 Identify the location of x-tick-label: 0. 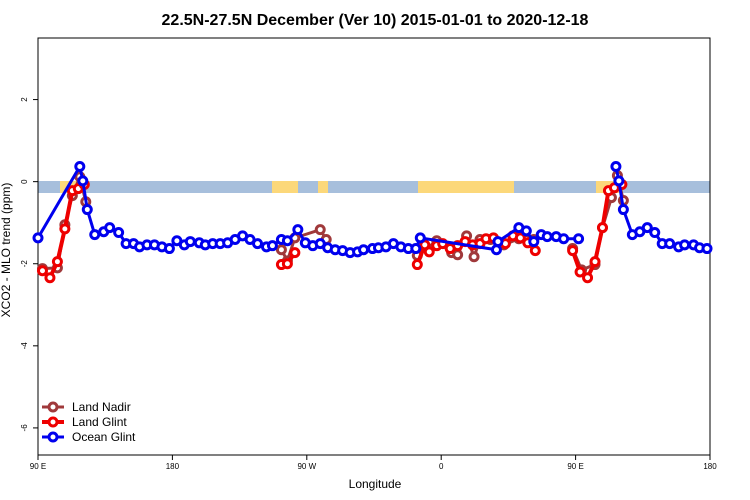
(441, 466).